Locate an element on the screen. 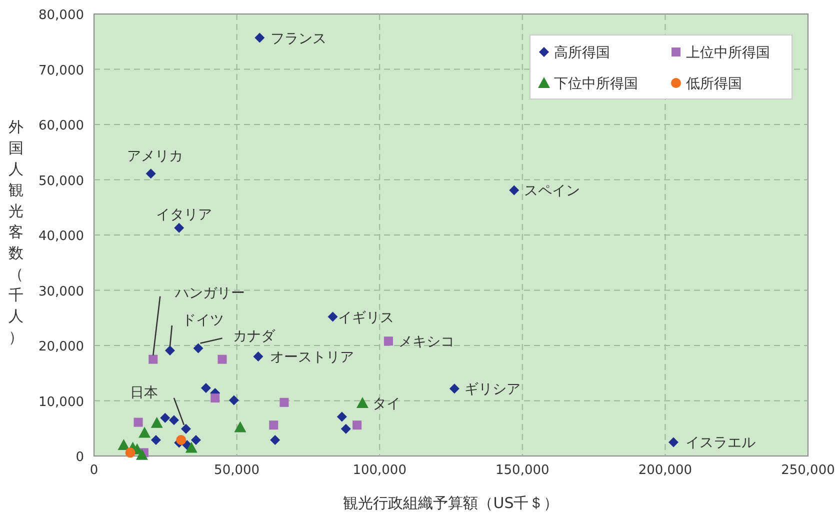 This screenshot has width=835, height=518. y-tick-label: 60,000 is located at coordinates (61, 126).